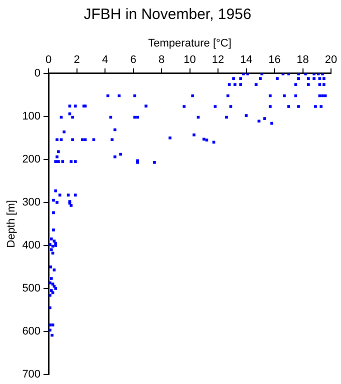 This screenshot has width=341, height=384. Describe the element at coordinates (190, 60) in the screenshot. I see `x-tick-label: 10` at that location.